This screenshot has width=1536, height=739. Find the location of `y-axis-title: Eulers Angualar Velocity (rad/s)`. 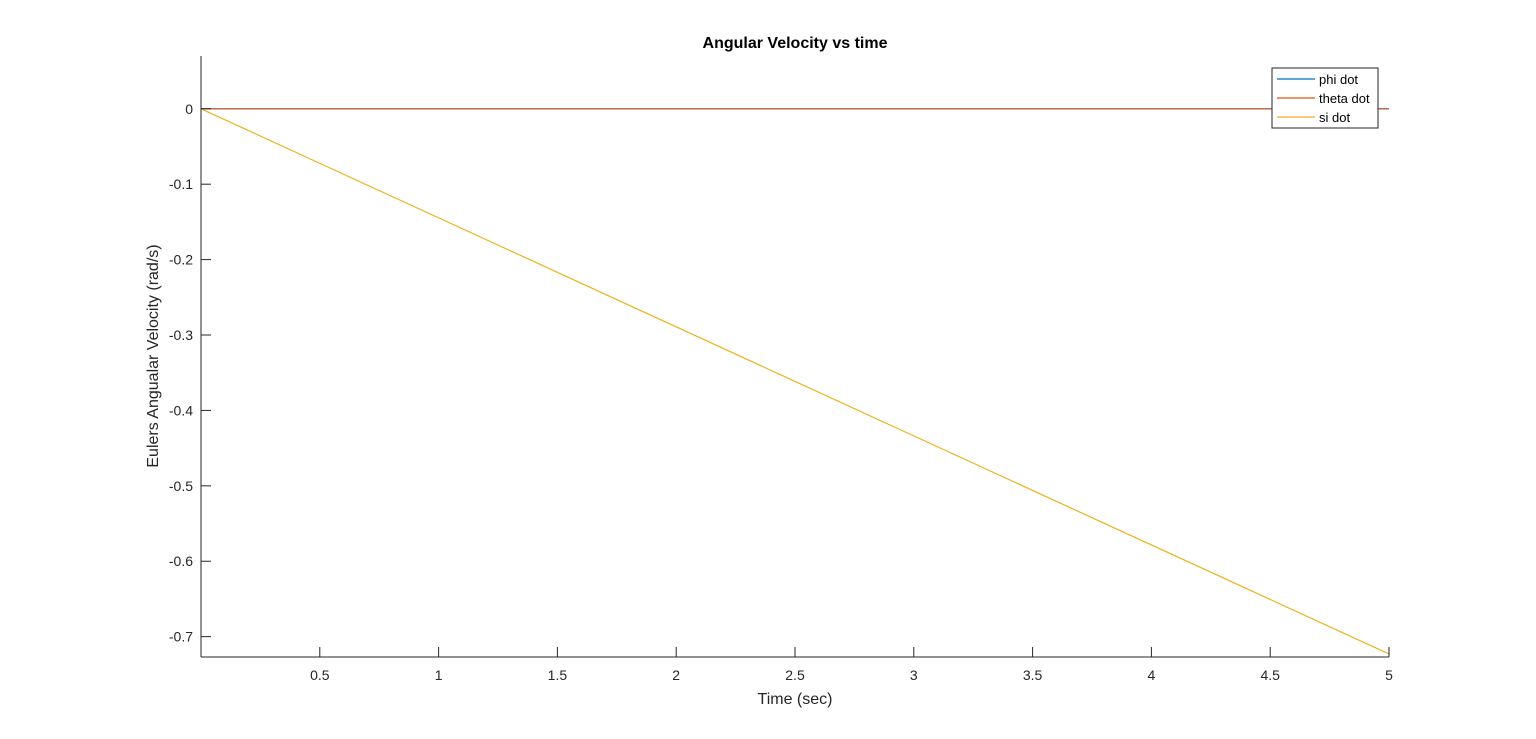

y-axis-title: Eulers Angualar Velocity (rad/s) is located at coordinates (153, 355).